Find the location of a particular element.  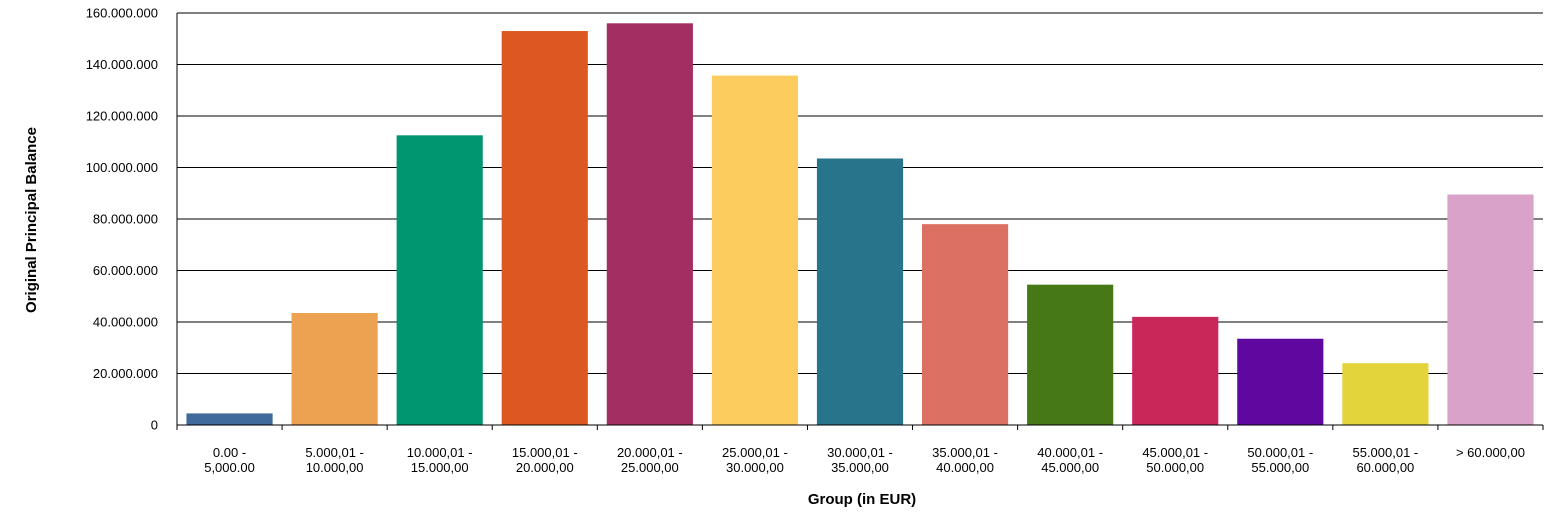

x-tick-label: 15.000,01 -20.000,00 is located at coordinates (545, 460).